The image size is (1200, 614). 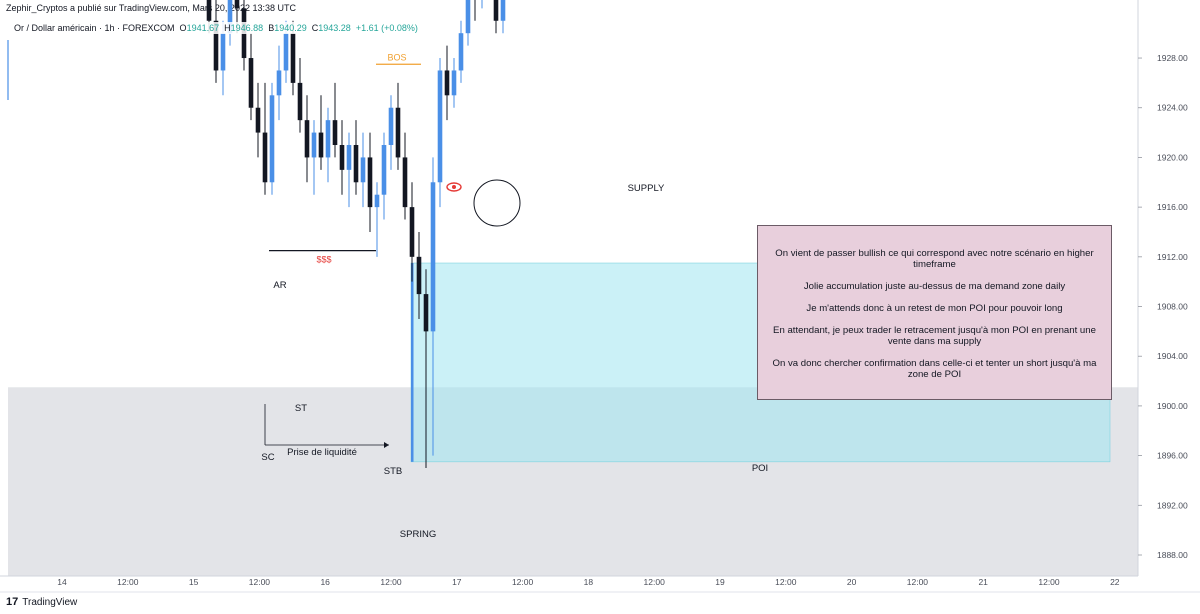 What do you see at coordinates (497, 203) in the screenshot?
I see `highlight-circle` at bounding box center [497, 203].